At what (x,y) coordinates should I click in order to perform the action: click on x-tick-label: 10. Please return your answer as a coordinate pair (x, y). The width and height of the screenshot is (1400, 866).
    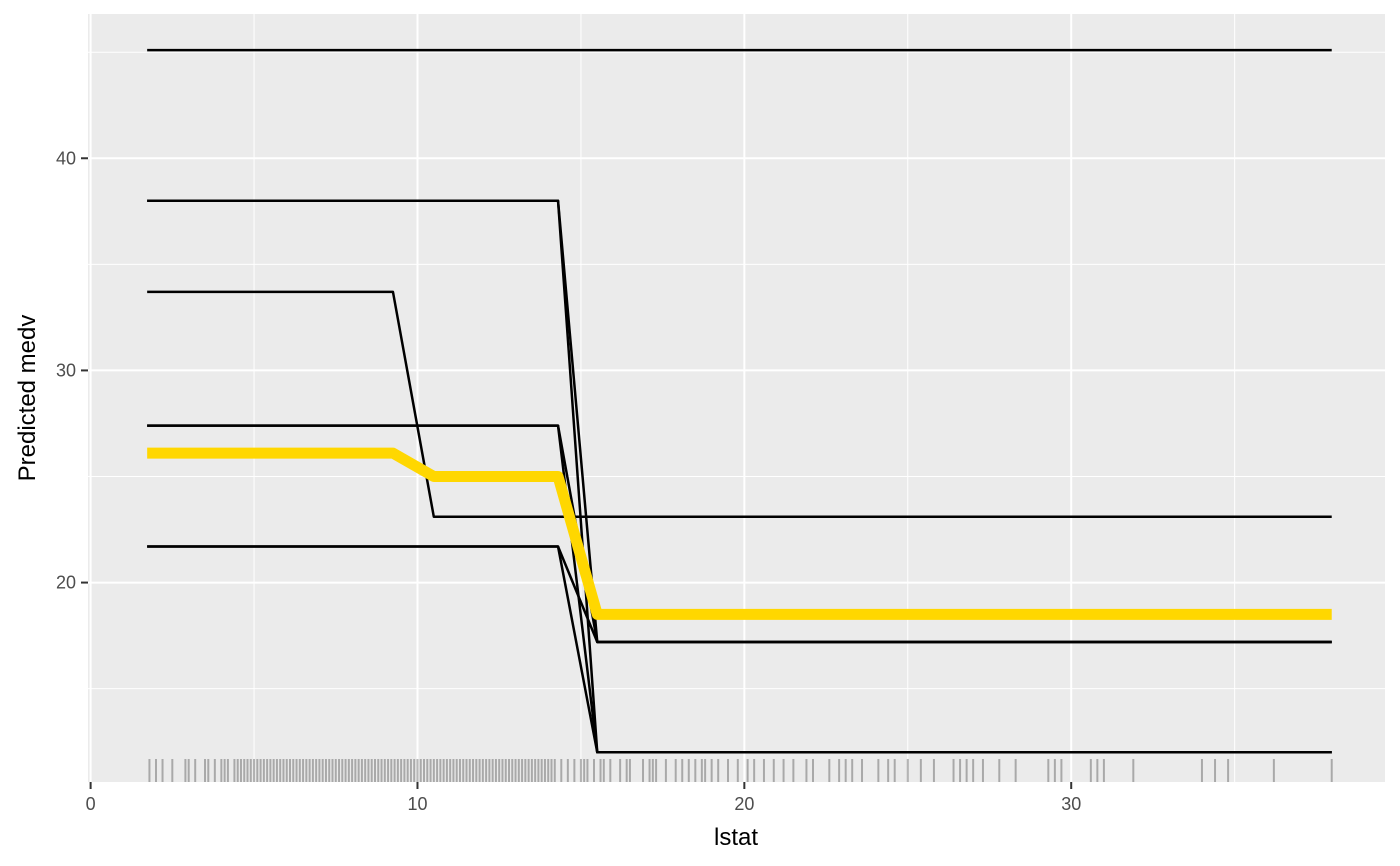
    Looking at the image, I should click on (417, 804).